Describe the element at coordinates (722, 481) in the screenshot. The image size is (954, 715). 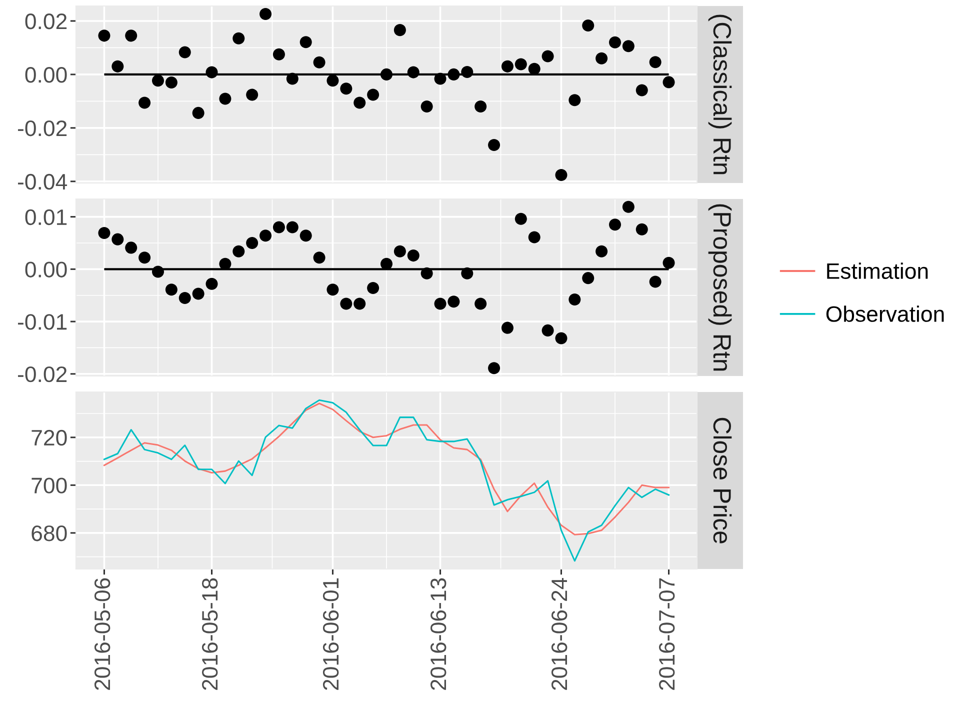
I see `y-axis-title: Close Price` at that location.